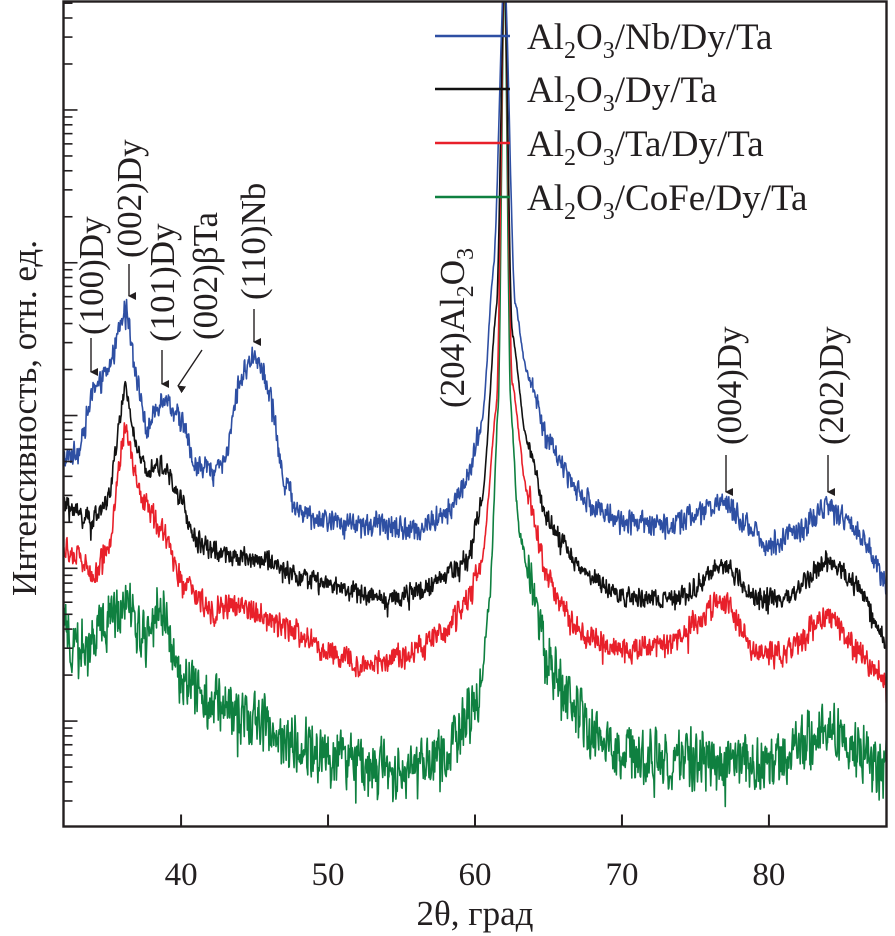 This screenshot has height=936, width=895. Describe the element at coordinates (622, 93) in the screenshot. I see `legend-label: Al2O3/Dy/Ta` at that location.